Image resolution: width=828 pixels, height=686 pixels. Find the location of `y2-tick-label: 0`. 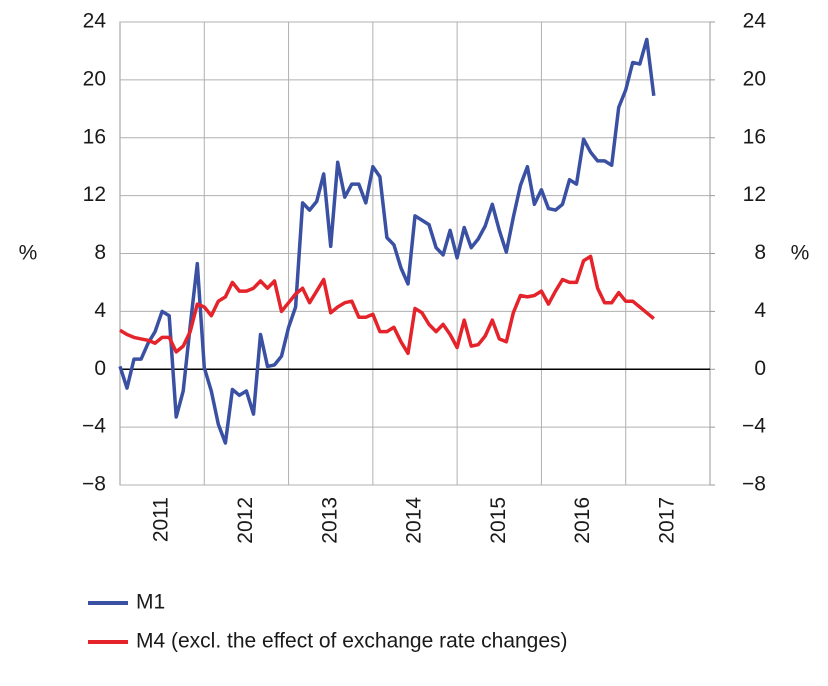

y2-tick-label: 0 is located at coordinates (760, 368).